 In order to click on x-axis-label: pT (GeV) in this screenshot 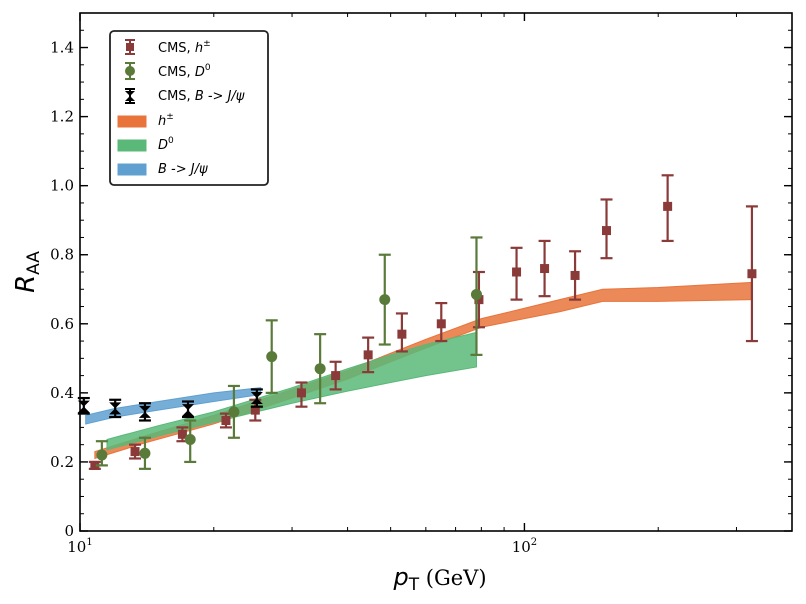, I will do `click(439, 579)`.